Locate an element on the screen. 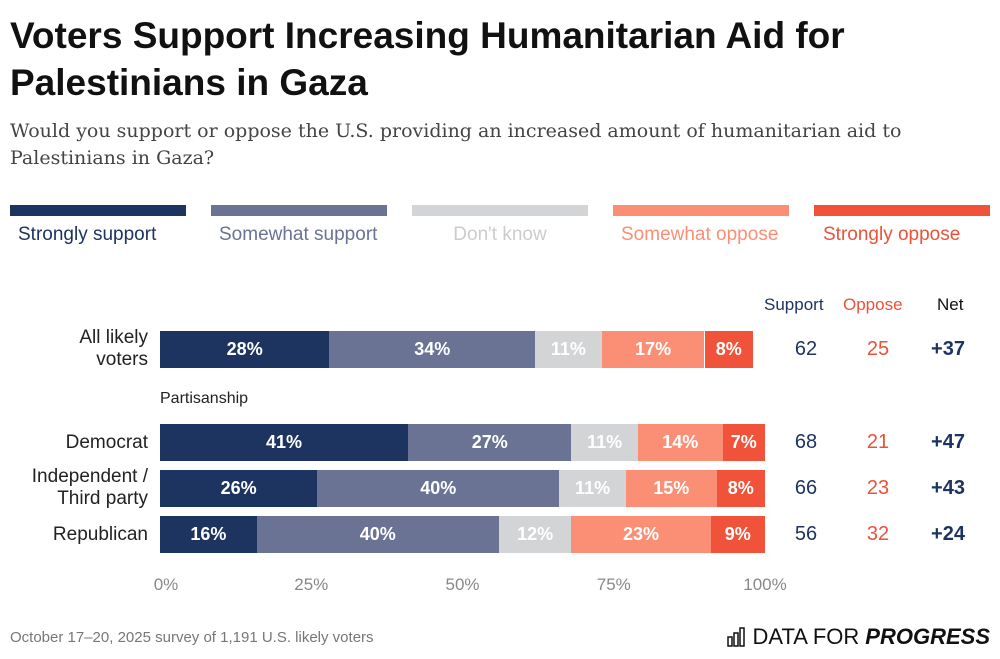 Image resolution: width=1000 pixels, height=659 pixels. row-label: Democrat is located at coordinates (106, 442).